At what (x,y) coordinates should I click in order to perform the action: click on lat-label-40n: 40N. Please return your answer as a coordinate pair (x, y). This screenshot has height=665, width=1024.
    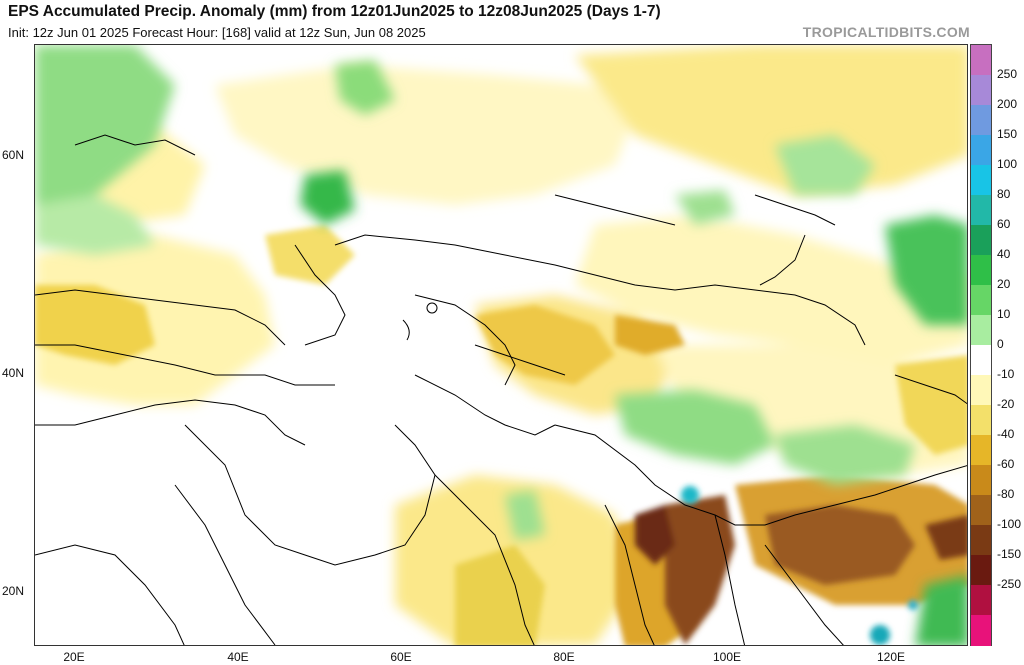
    Looking at the image, I should click on (13, 373).